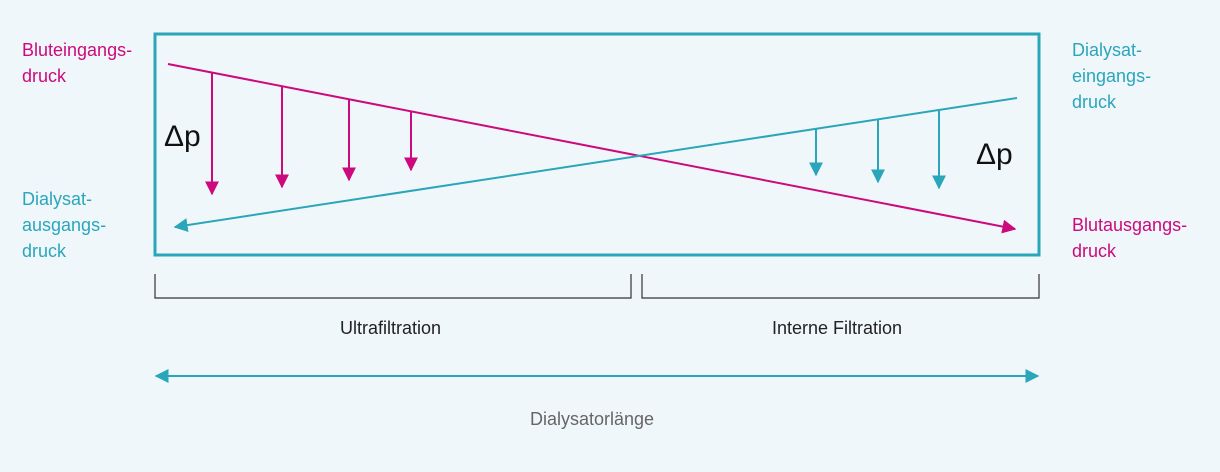 The width and height of the screenshot is (1220, 472). I want to click on delta-p-left-label: Δp, so click(182, 136).